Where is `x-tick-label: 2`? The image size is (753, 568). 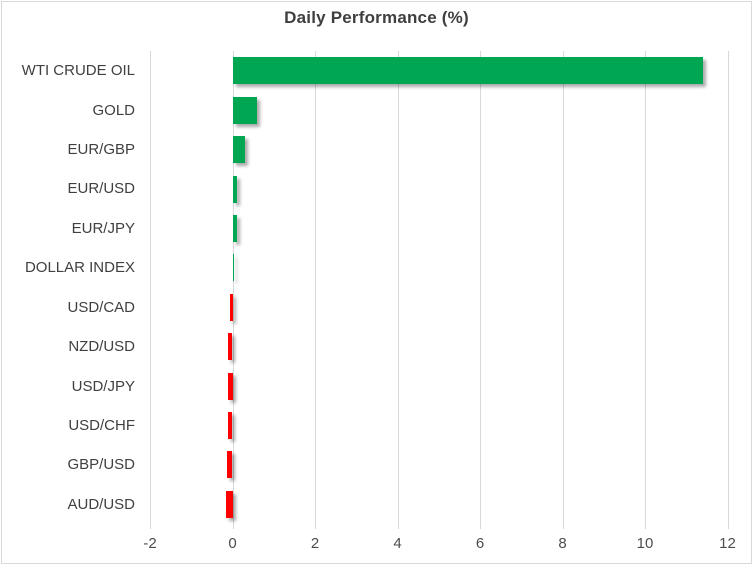 x-tick-label: 2 is located at coordinates (315, 543).